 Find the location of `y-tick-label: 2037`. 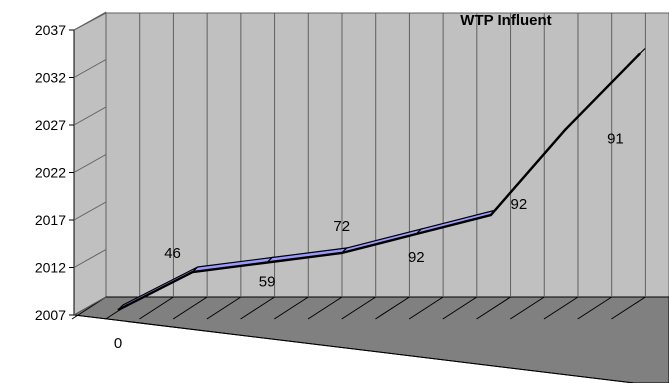

y-tick-label: 2037 is located at coordinates (50, 30).